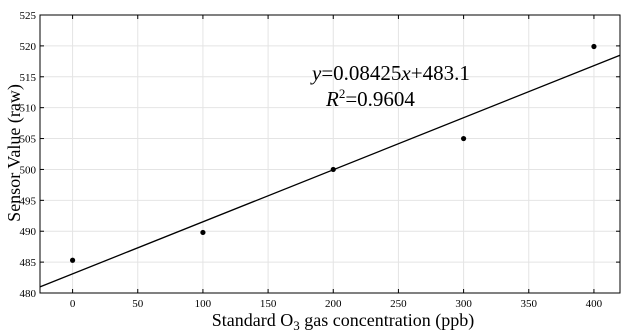 This screenshot has height=334, width=636. I want to click on x-tick-label: 0, so click(73, 304).